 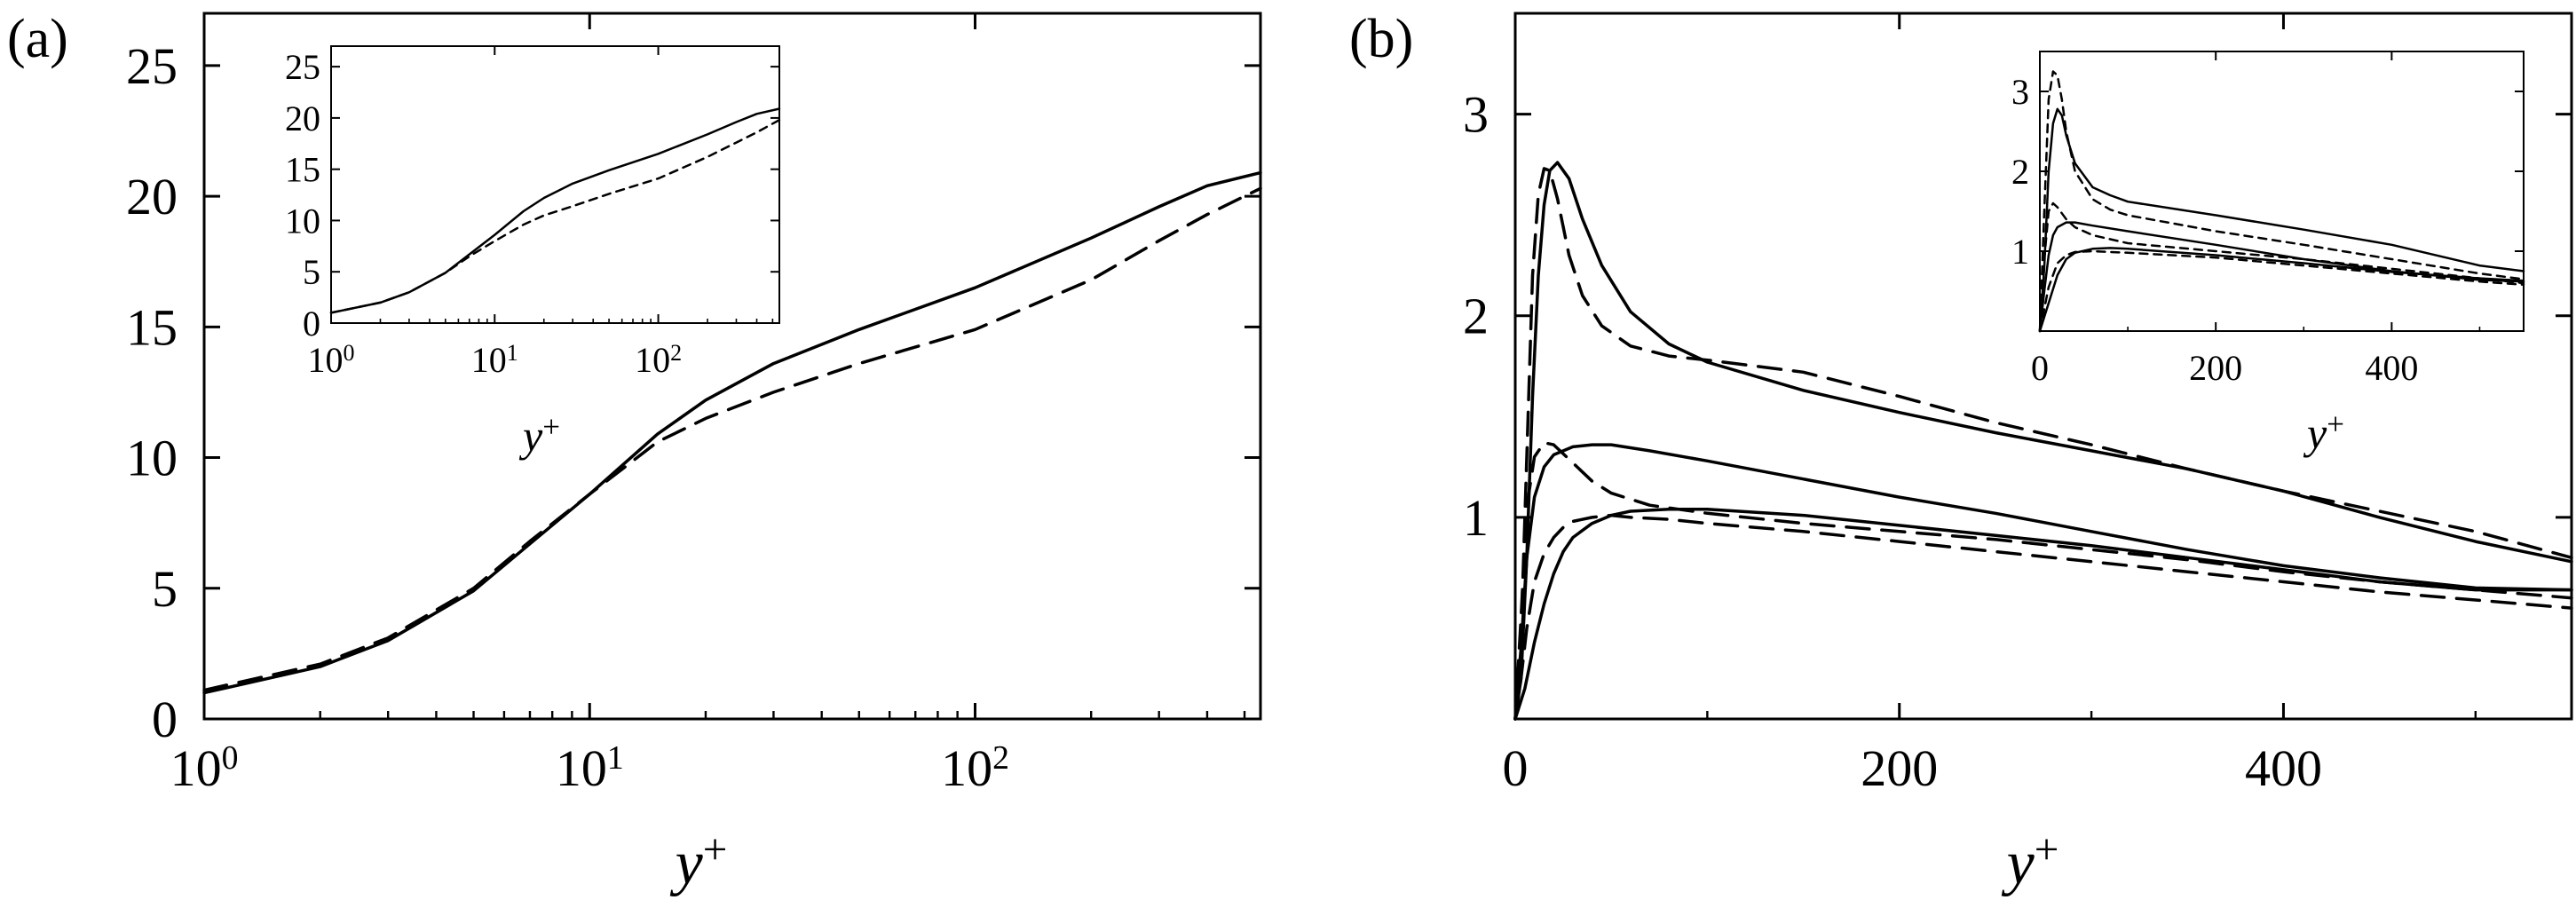 I want to click on panel-b-inset-background, so click(x=2282, y=191).